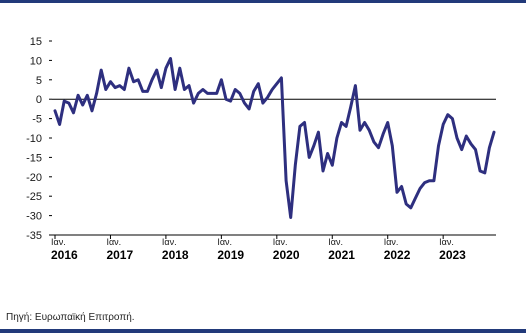  What do you see at coordinates (230, 255) in the screenshot?
I see `x-year-label: 2019` at bounding box center [230, 255].